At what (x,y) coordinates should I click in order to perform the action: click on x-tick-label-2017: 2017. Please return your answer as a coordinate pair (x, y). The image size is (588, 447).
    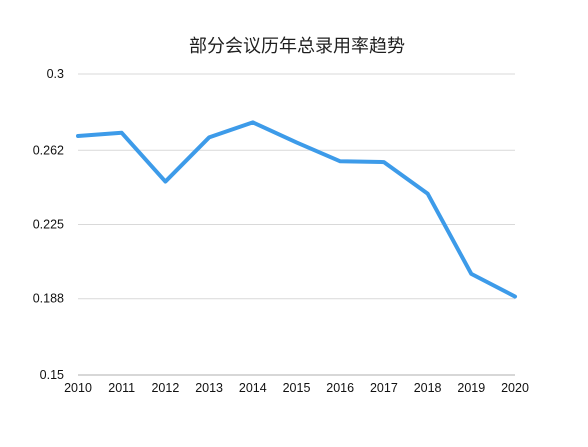
    Looking at the image, I should click on (384, 388).